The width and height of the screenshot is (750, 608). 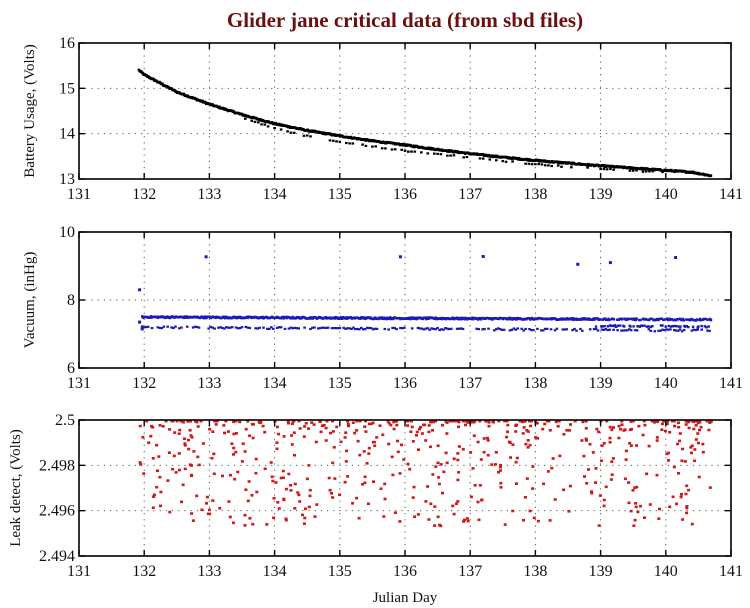 I want to click on x-tick-label: 131, so click(x=79, y=571).